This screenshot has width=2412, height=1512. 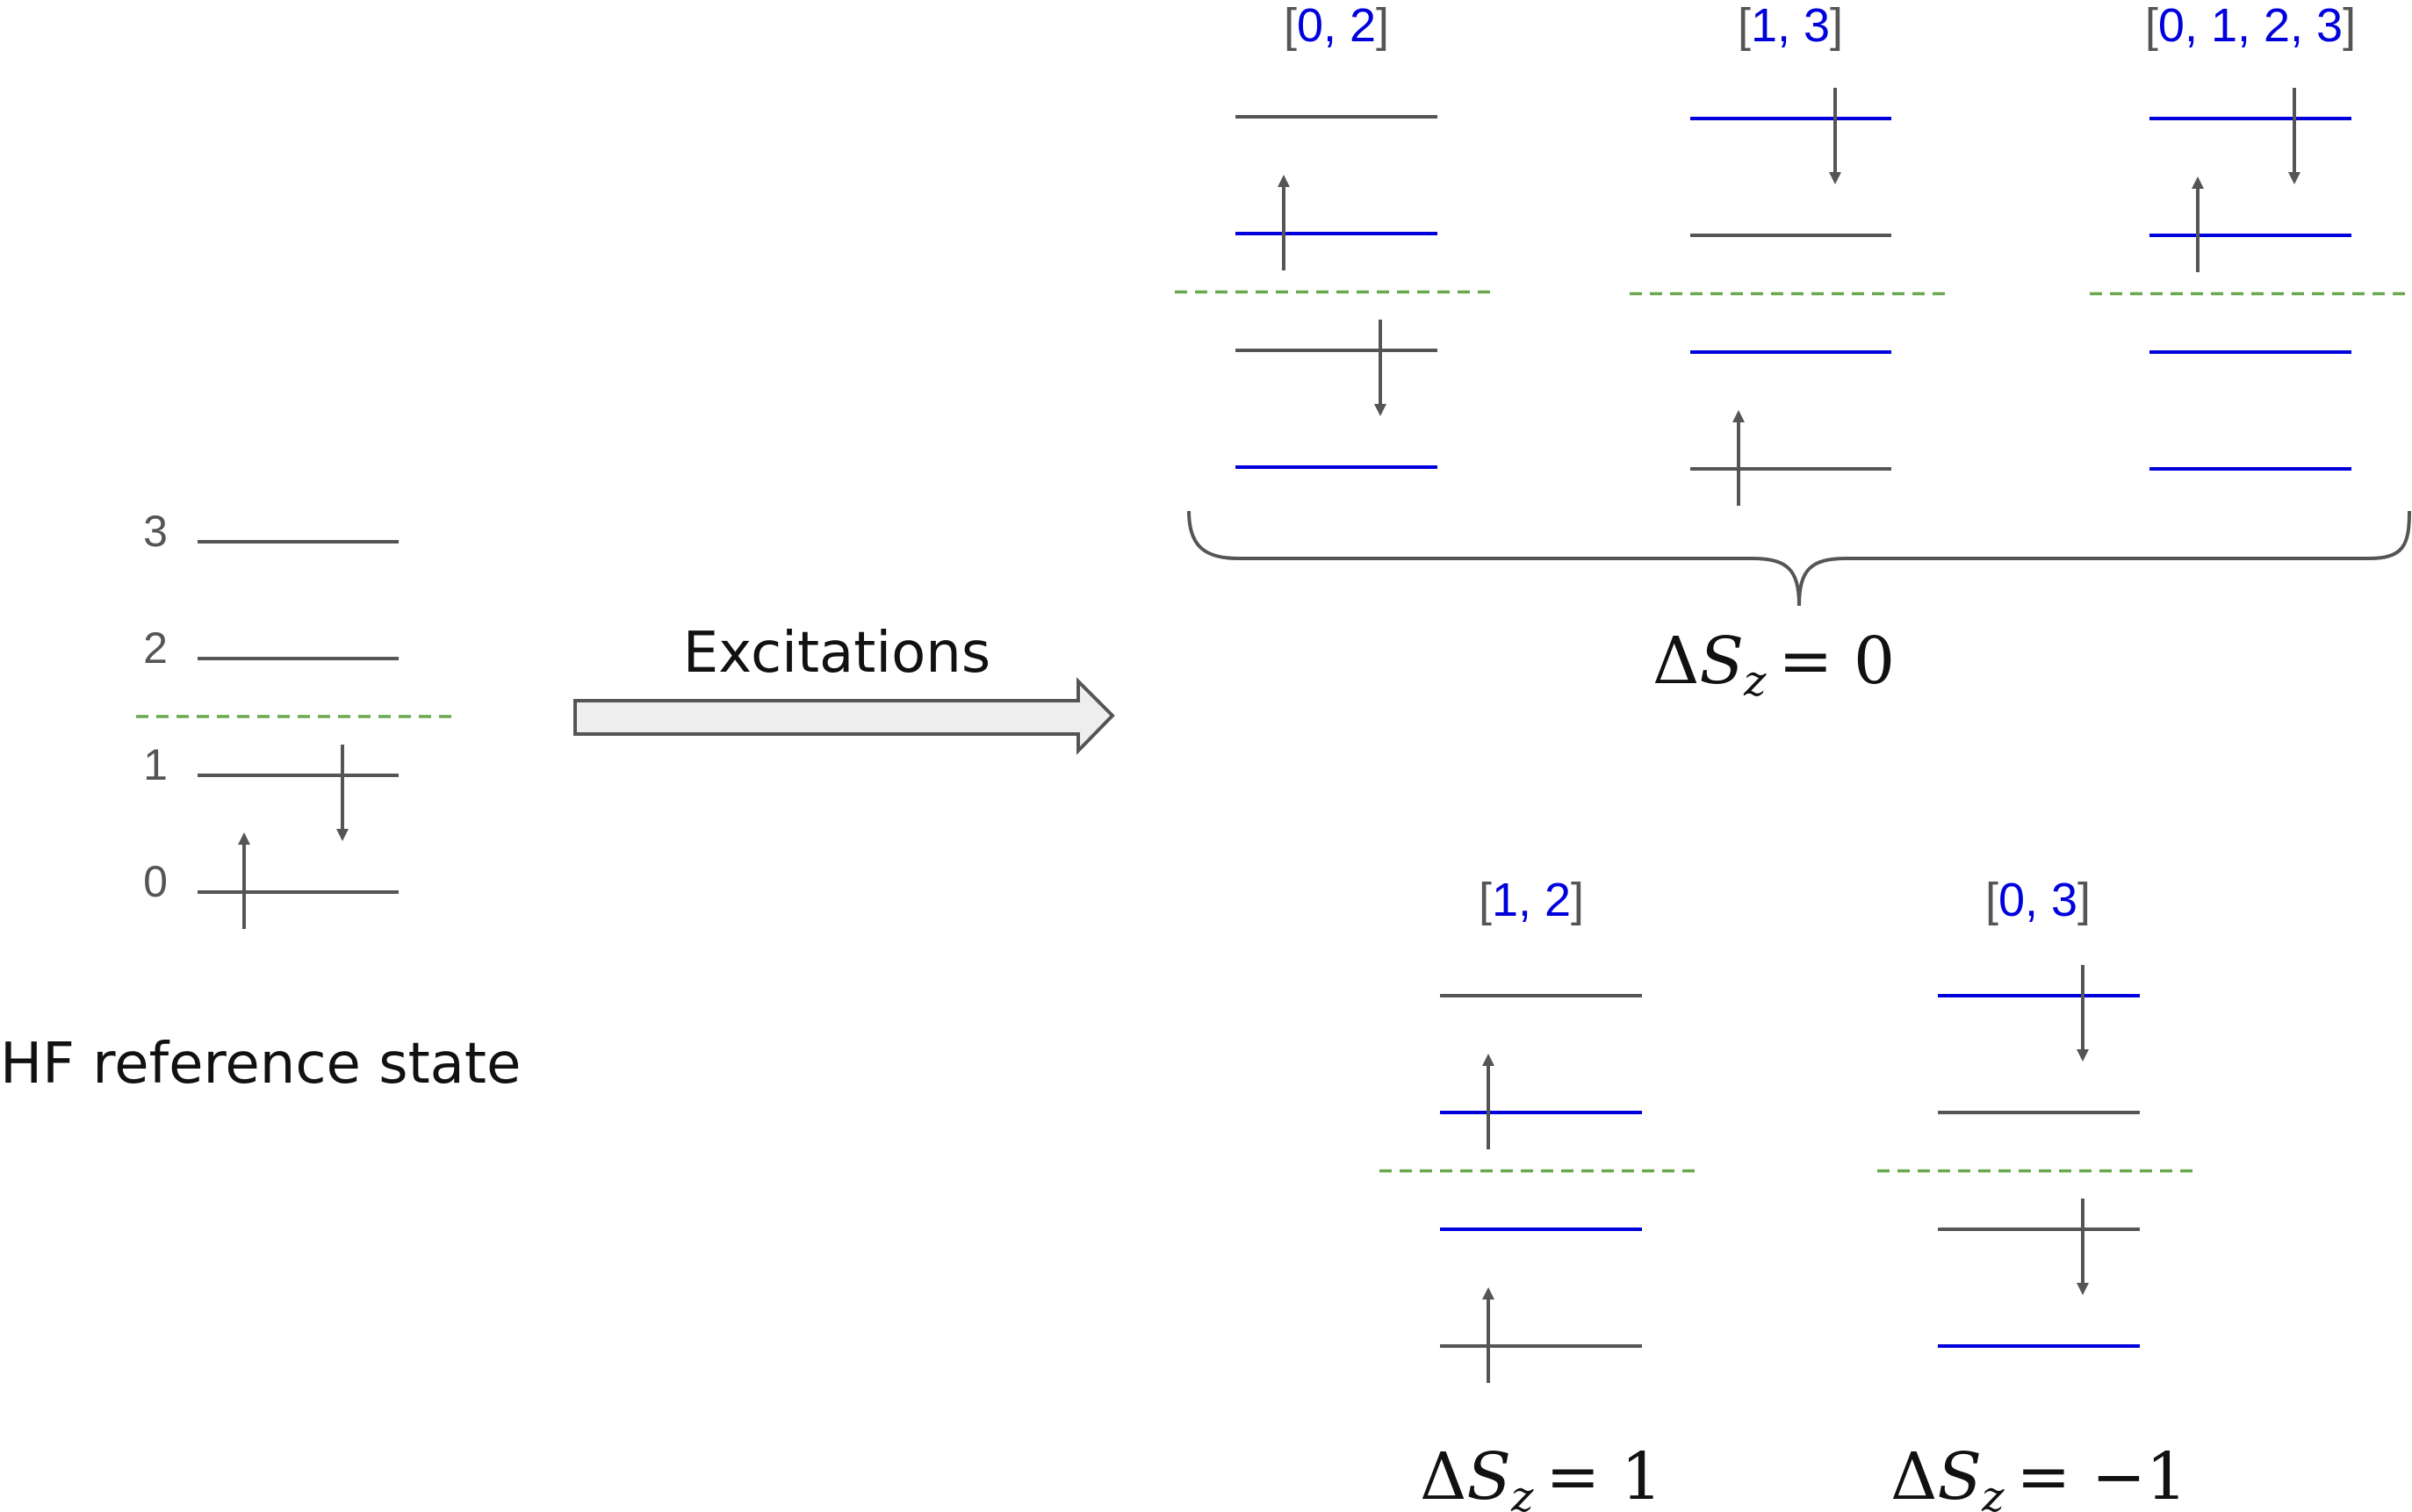 What do you see at coordinates (155, 764) in the screenshot?
I see `level-label-1: 1` at bounding box center [155, 764].